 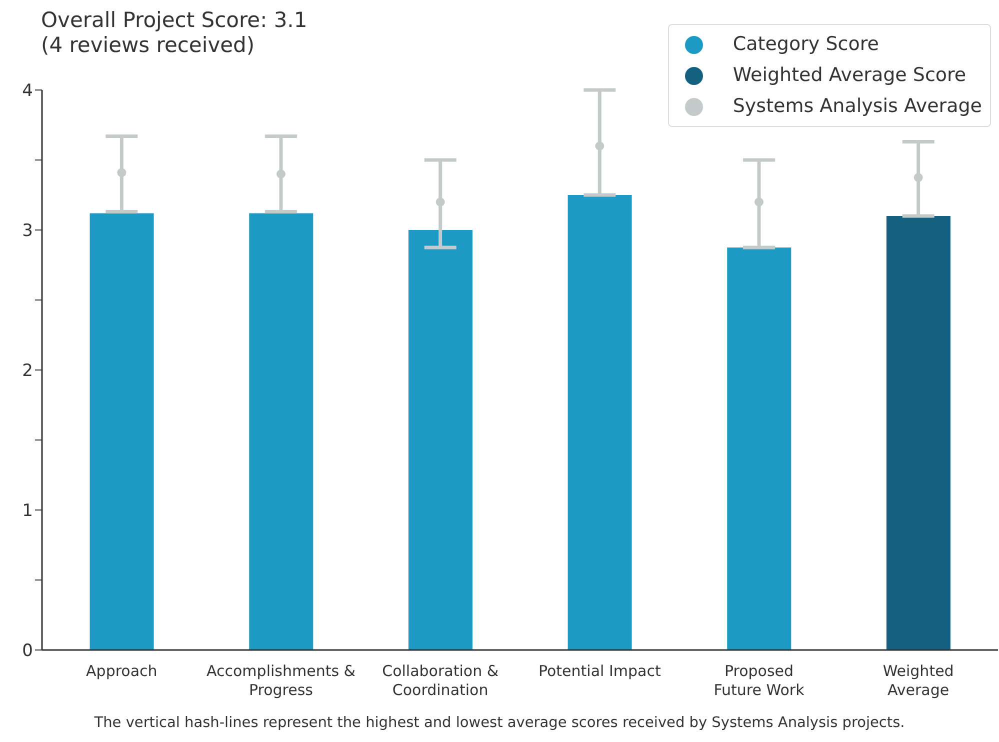 I want to click on x-tick-label: Proposed Future Work, so click(x=759, y=680).